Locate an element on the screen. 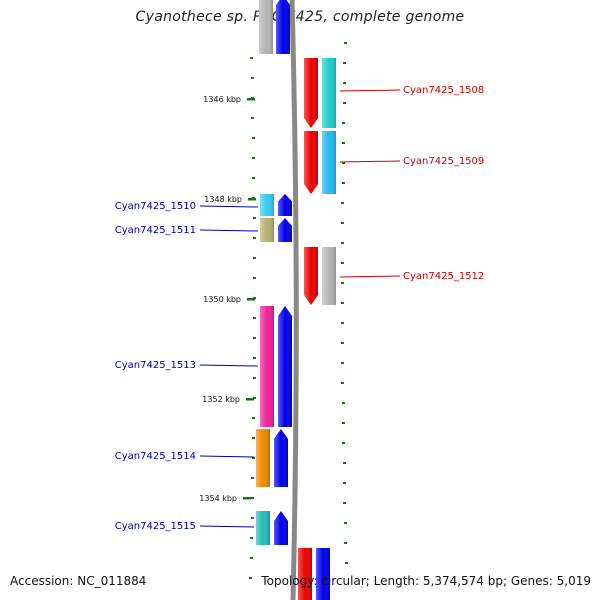 The height and width of the screenshot is (600, 600). gene-block-partial-top is located at coordinates (266, 27).